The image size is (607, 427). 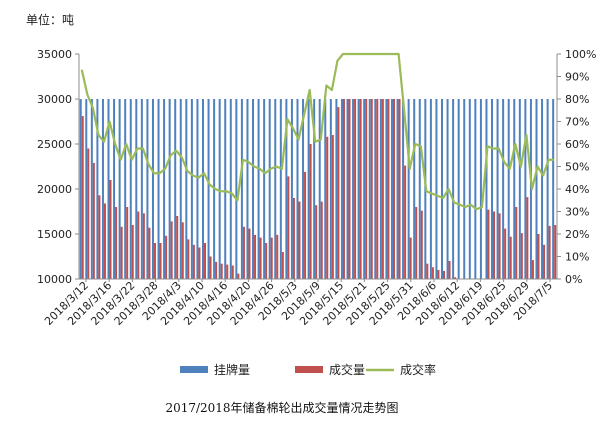 I want to click on right-tick-label: 10%, so click(x=577, y=257).